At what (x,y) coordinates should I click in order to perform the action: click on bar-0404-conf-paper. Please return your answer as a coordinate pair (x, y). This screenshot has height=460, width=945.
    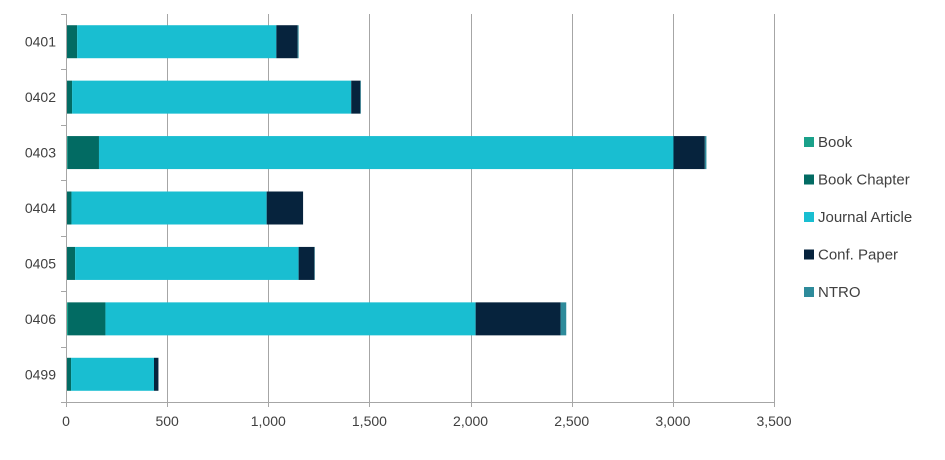
    Looking at the image, I should click on (285, 208).